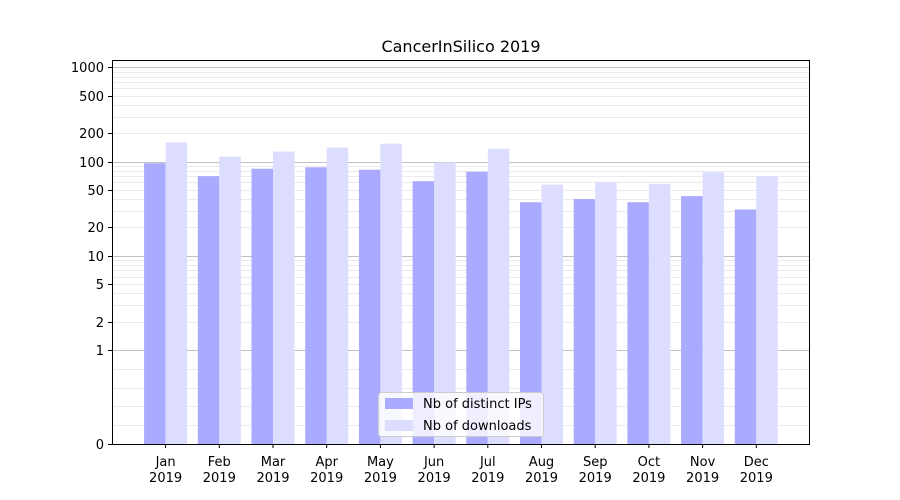  Describe the element at coordinates (445, 303) in the screenshot. I see `bar-downloads-jun` at that location.